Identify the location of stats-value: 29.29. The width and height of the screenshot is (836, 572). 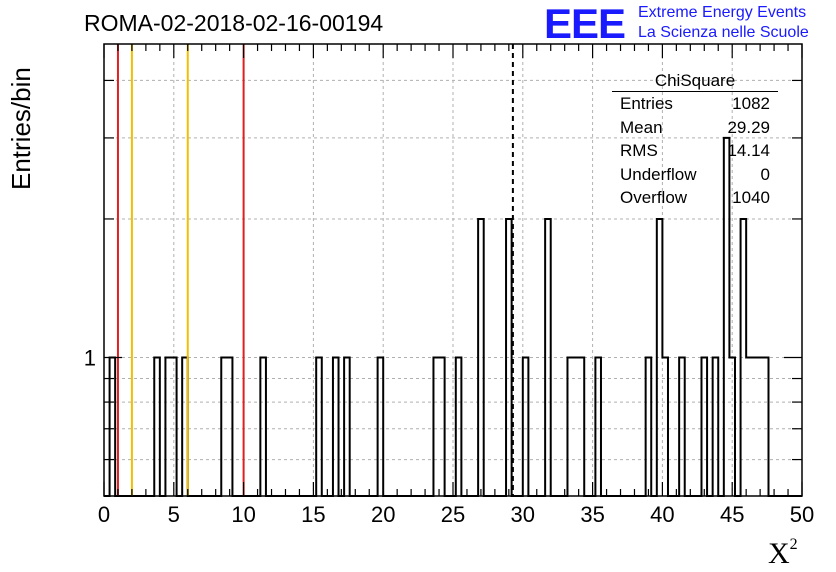
(748, 127).